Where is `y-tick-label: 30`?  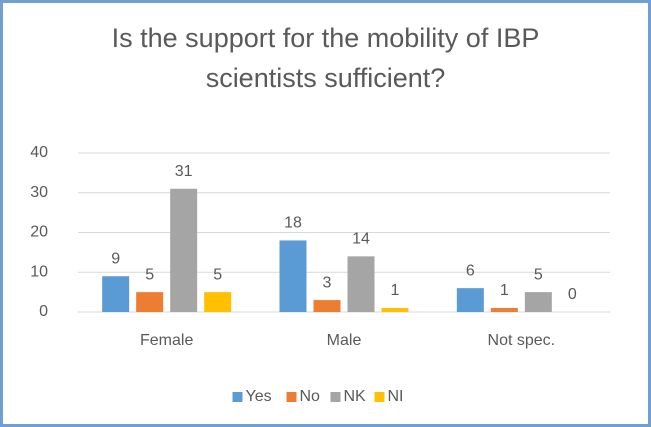
y-tick-label: 30 is located at coordinates (39, 192).